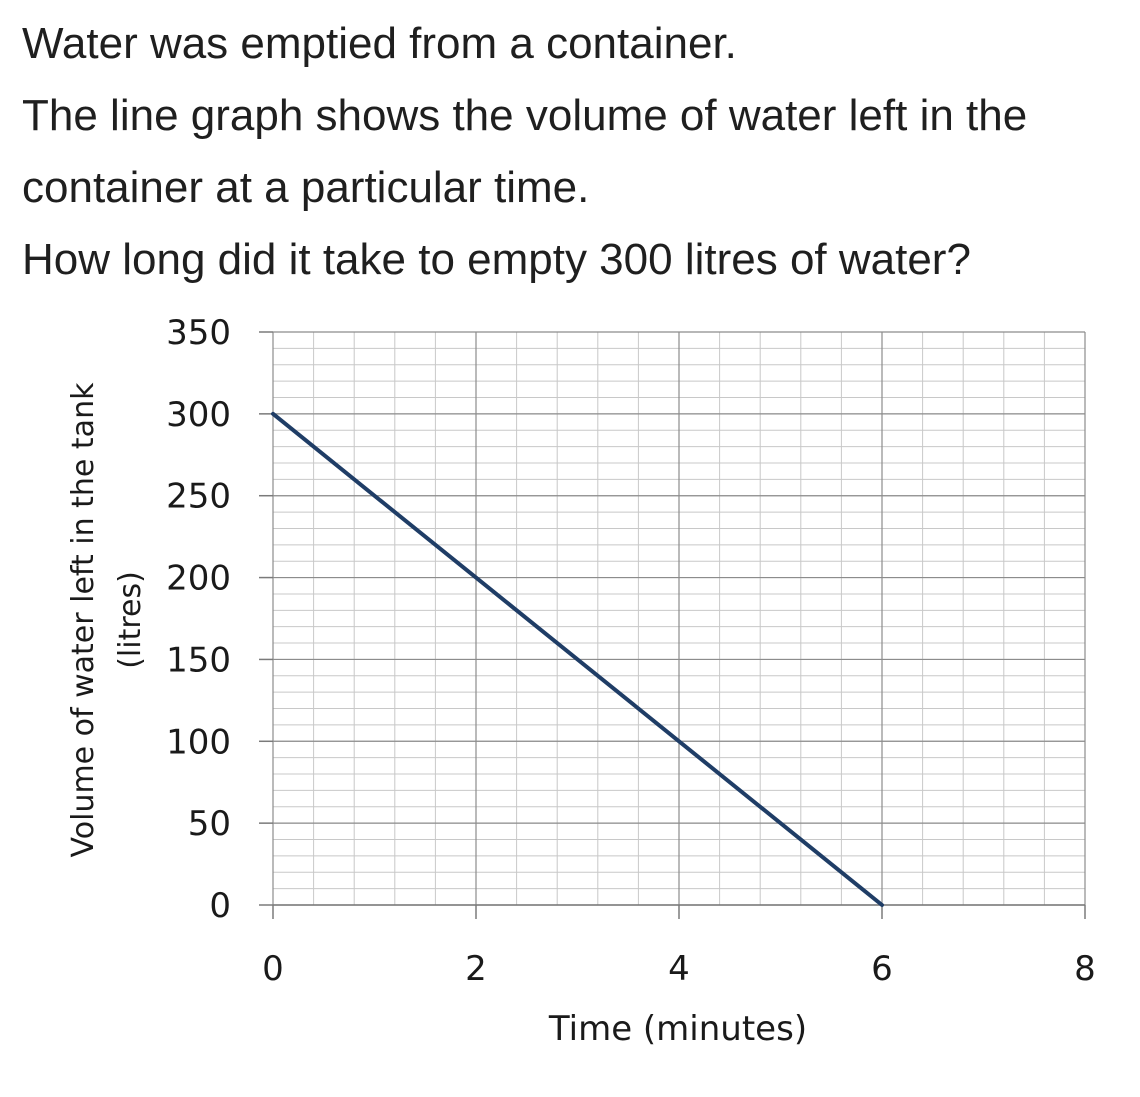 The height and width of the screenshot is (1097, 1140). What do you see at coordinates (882, 969) in the screenshot?
I see `x-tick-label: 6` at bounding box center [882, 969].